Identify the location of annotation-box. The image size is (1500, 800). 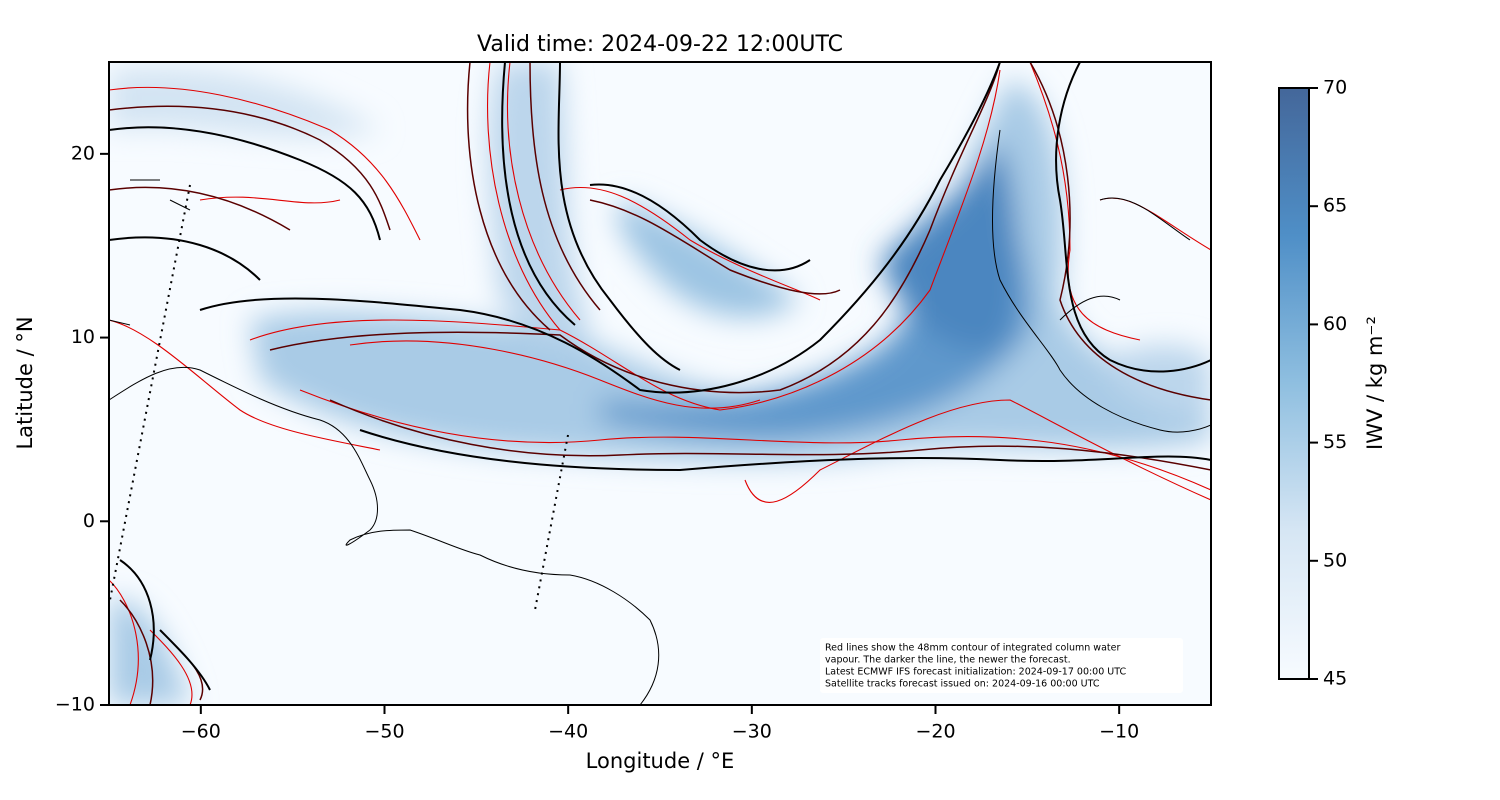
(1001, 665).